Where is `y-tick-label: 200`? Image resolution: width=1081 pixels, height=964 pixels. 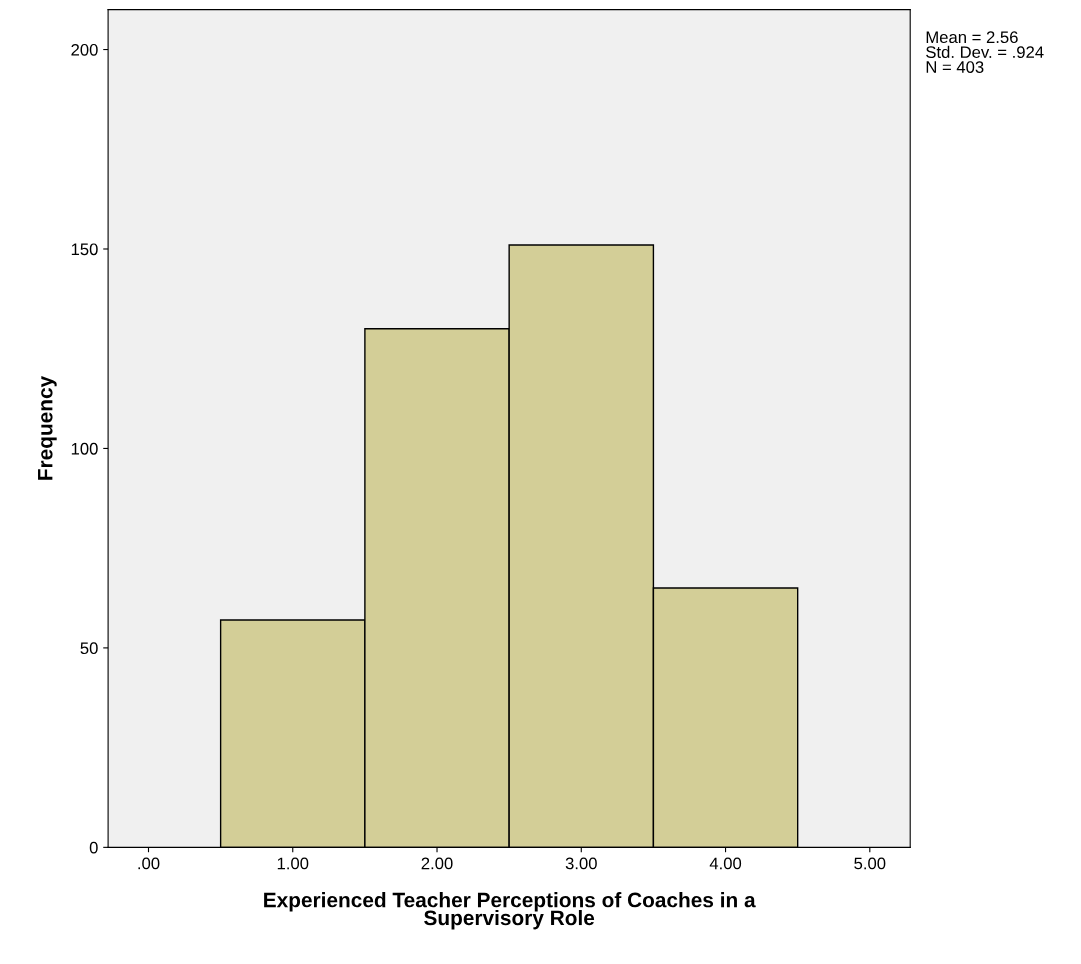
y-tick-label: 200 is located at coordinates (84, 49).